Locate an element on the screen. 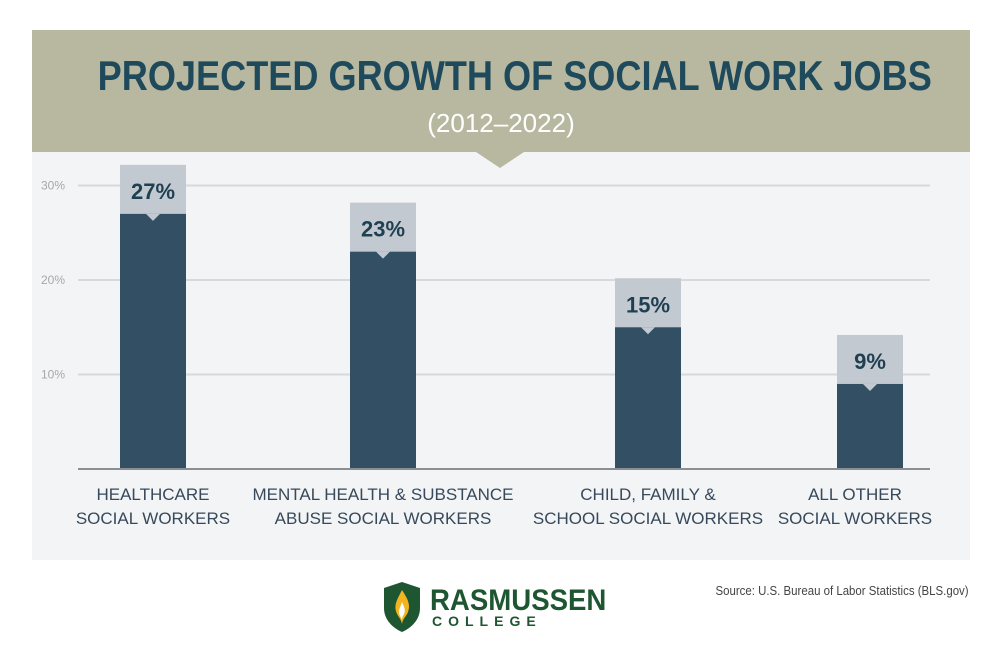 This screenshot has width=999, height=654. rasmussen-logo: RASMUSSEN COLLEGE is located at coordinates (500, 608).